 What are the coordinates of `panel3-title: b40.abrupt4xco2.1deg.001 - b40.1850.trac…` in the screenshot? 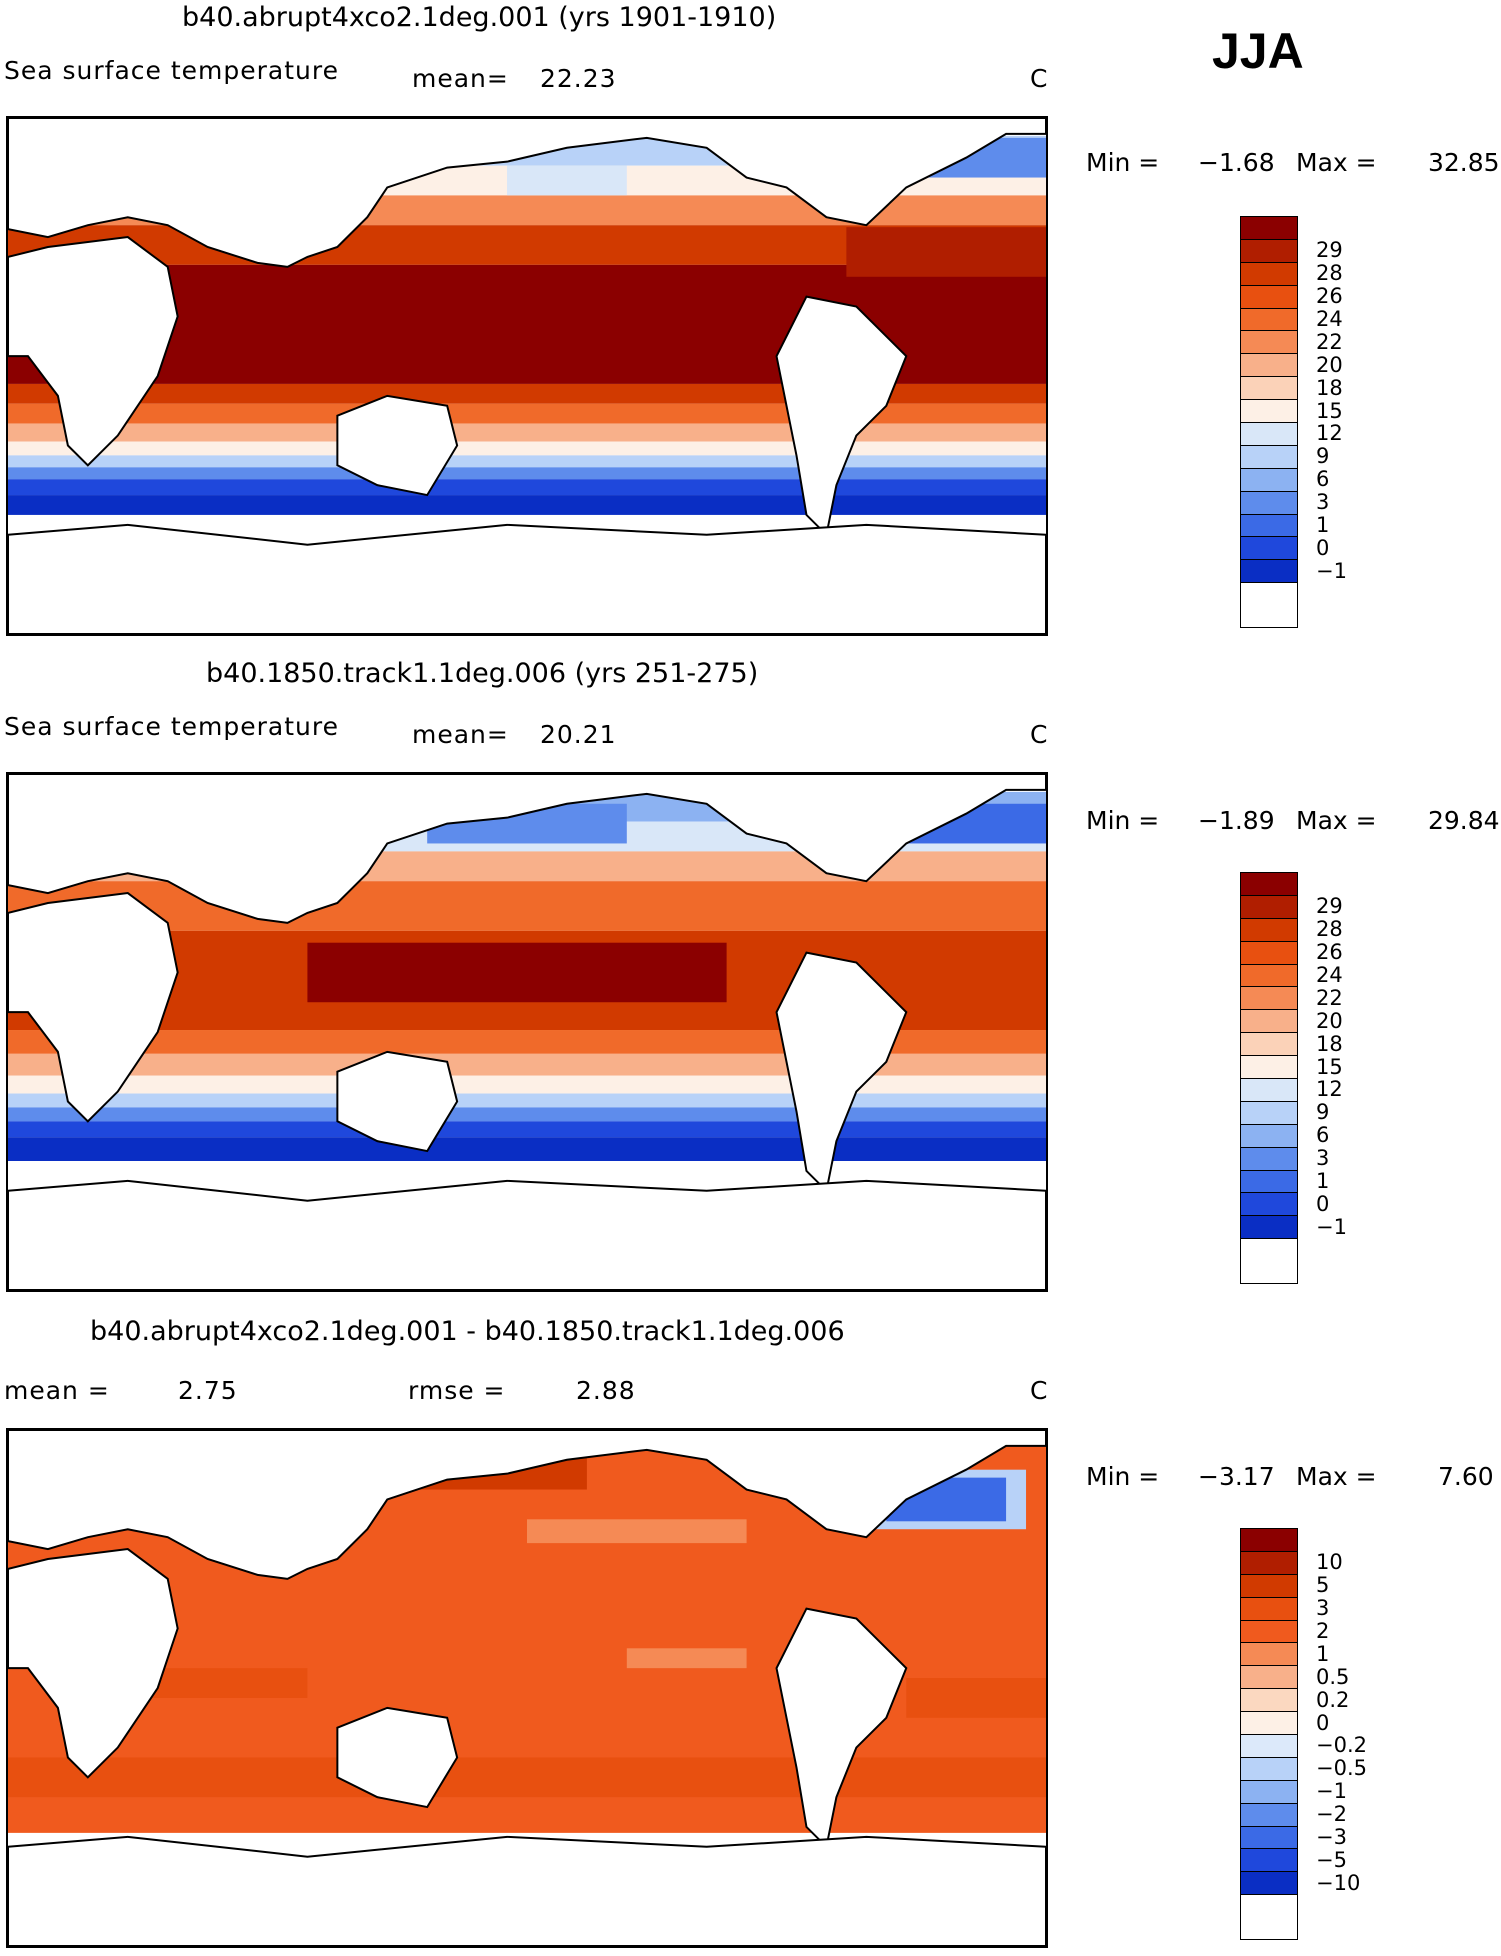 It's located at (467, 1331).